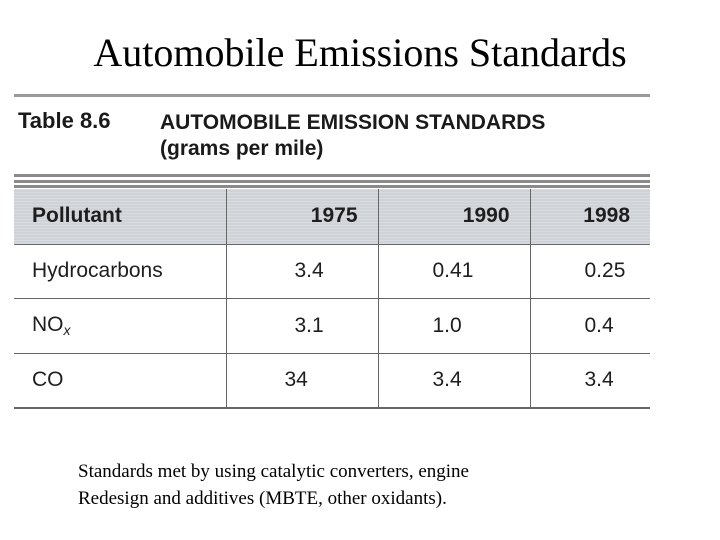 This screenshot has width=720, height=540. What do you see at coordinates (454, 272) in the screenshot?
I see `value-1990: 0.41` at bounding box center [454, 272].